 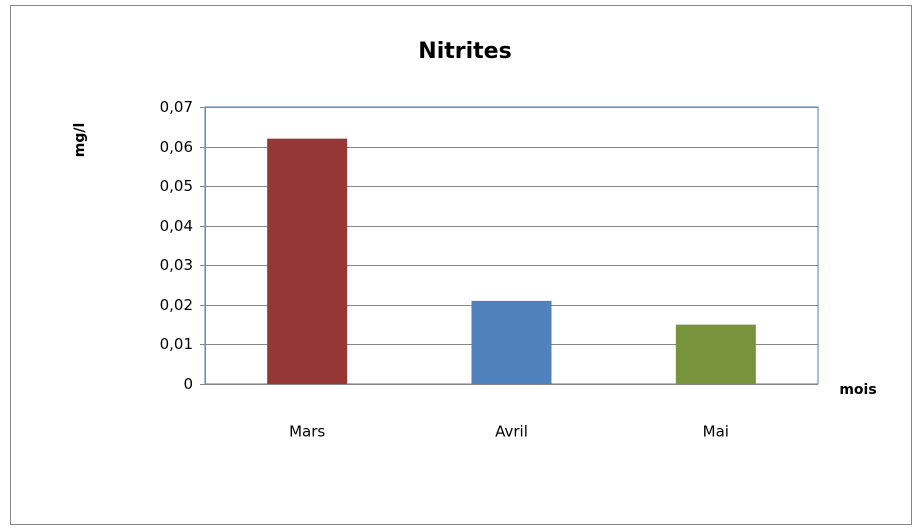 I want to click on x-tick-label: Avril, so click(x=511, y=432).